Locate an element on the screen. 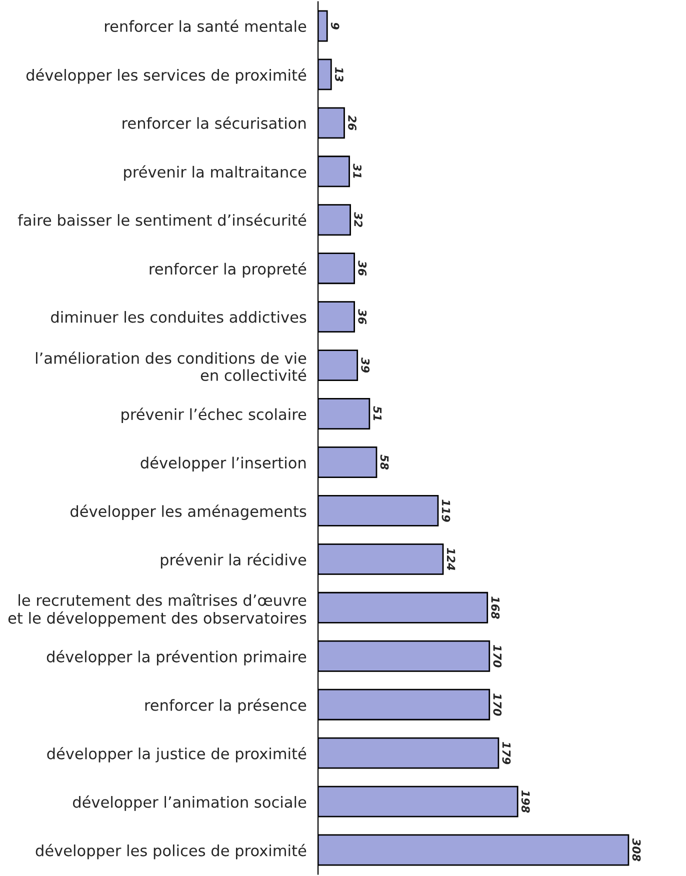 The width and height of the screenshot is (686, 876). y-tick-label: renforcer la propreté is located at coordinates (228, 270).